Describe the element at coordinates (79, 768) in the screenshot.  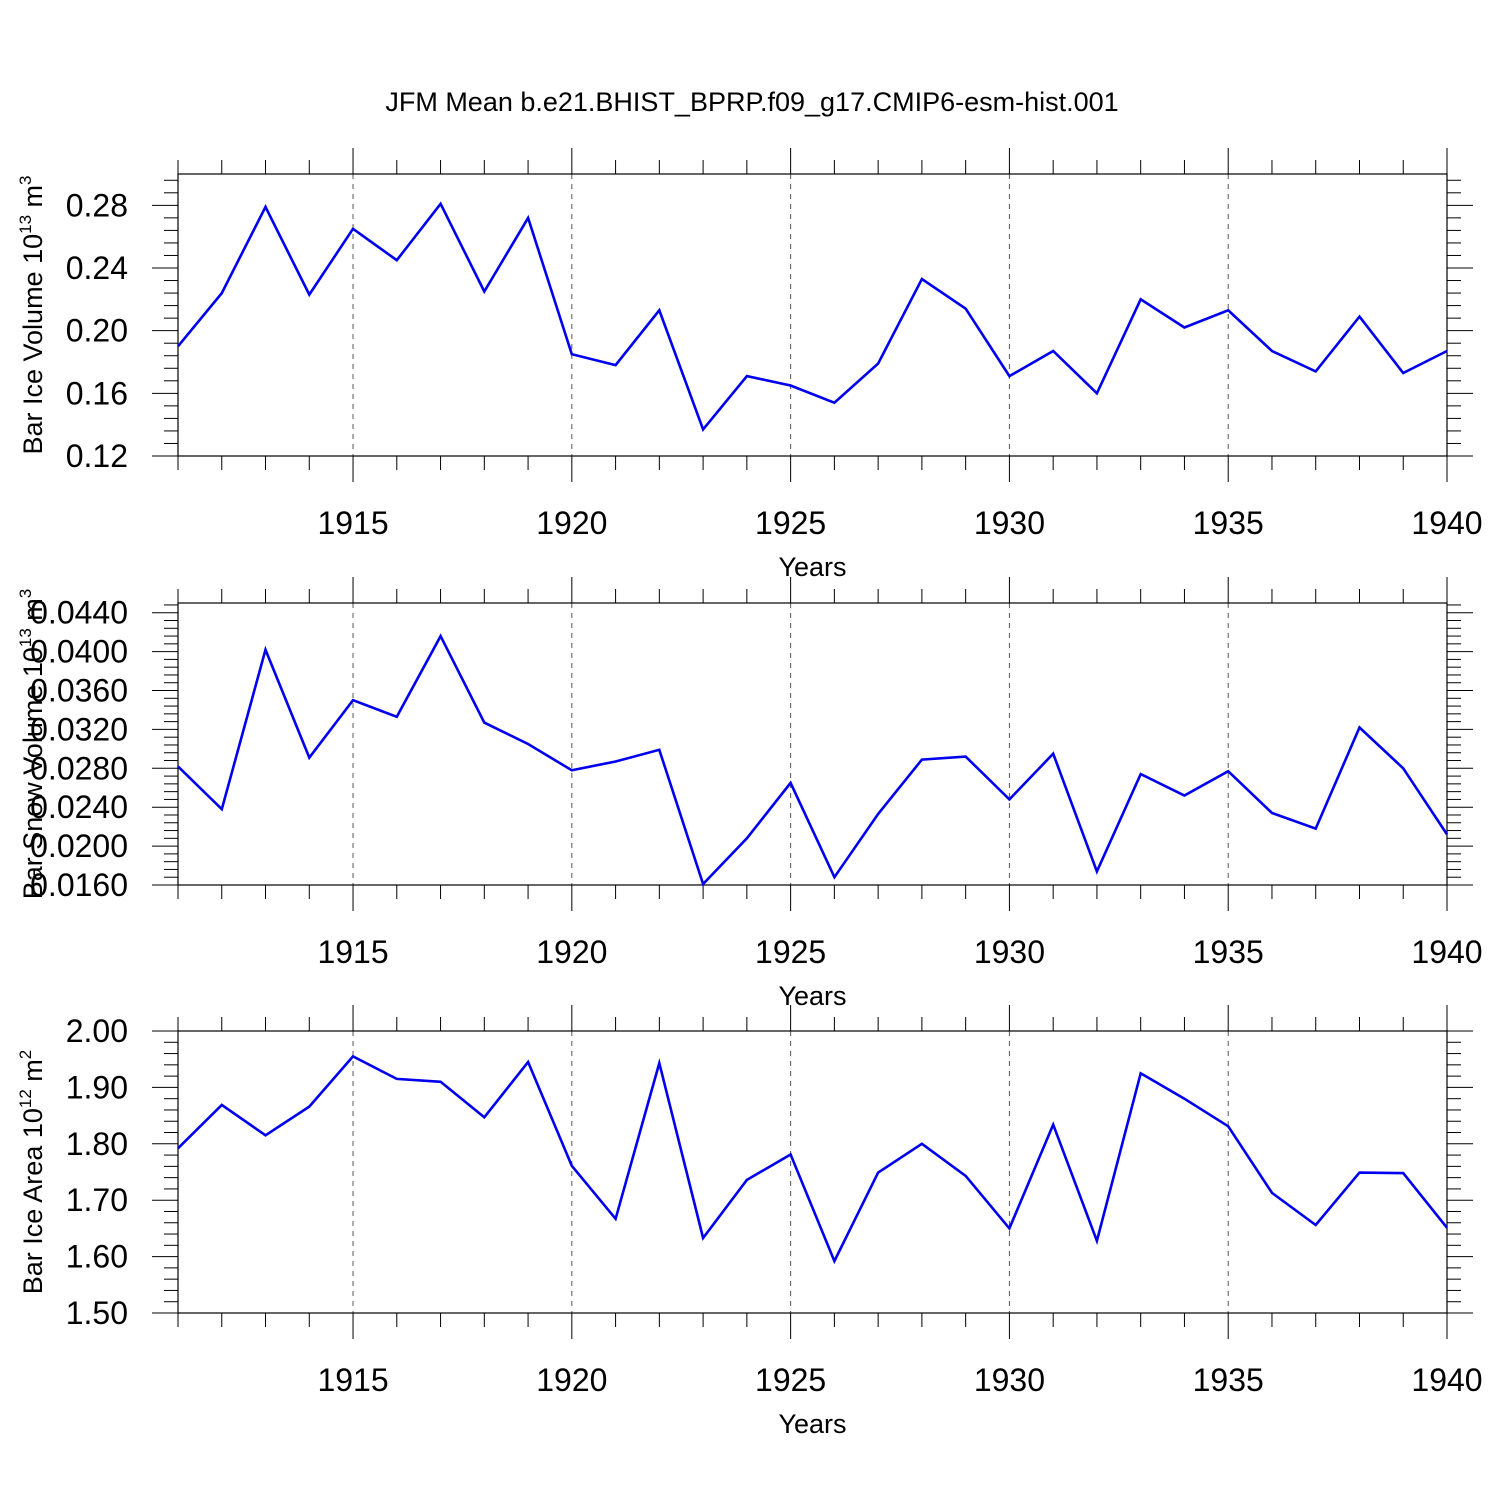
I see `y-tick-label: 0.0280` at that location.